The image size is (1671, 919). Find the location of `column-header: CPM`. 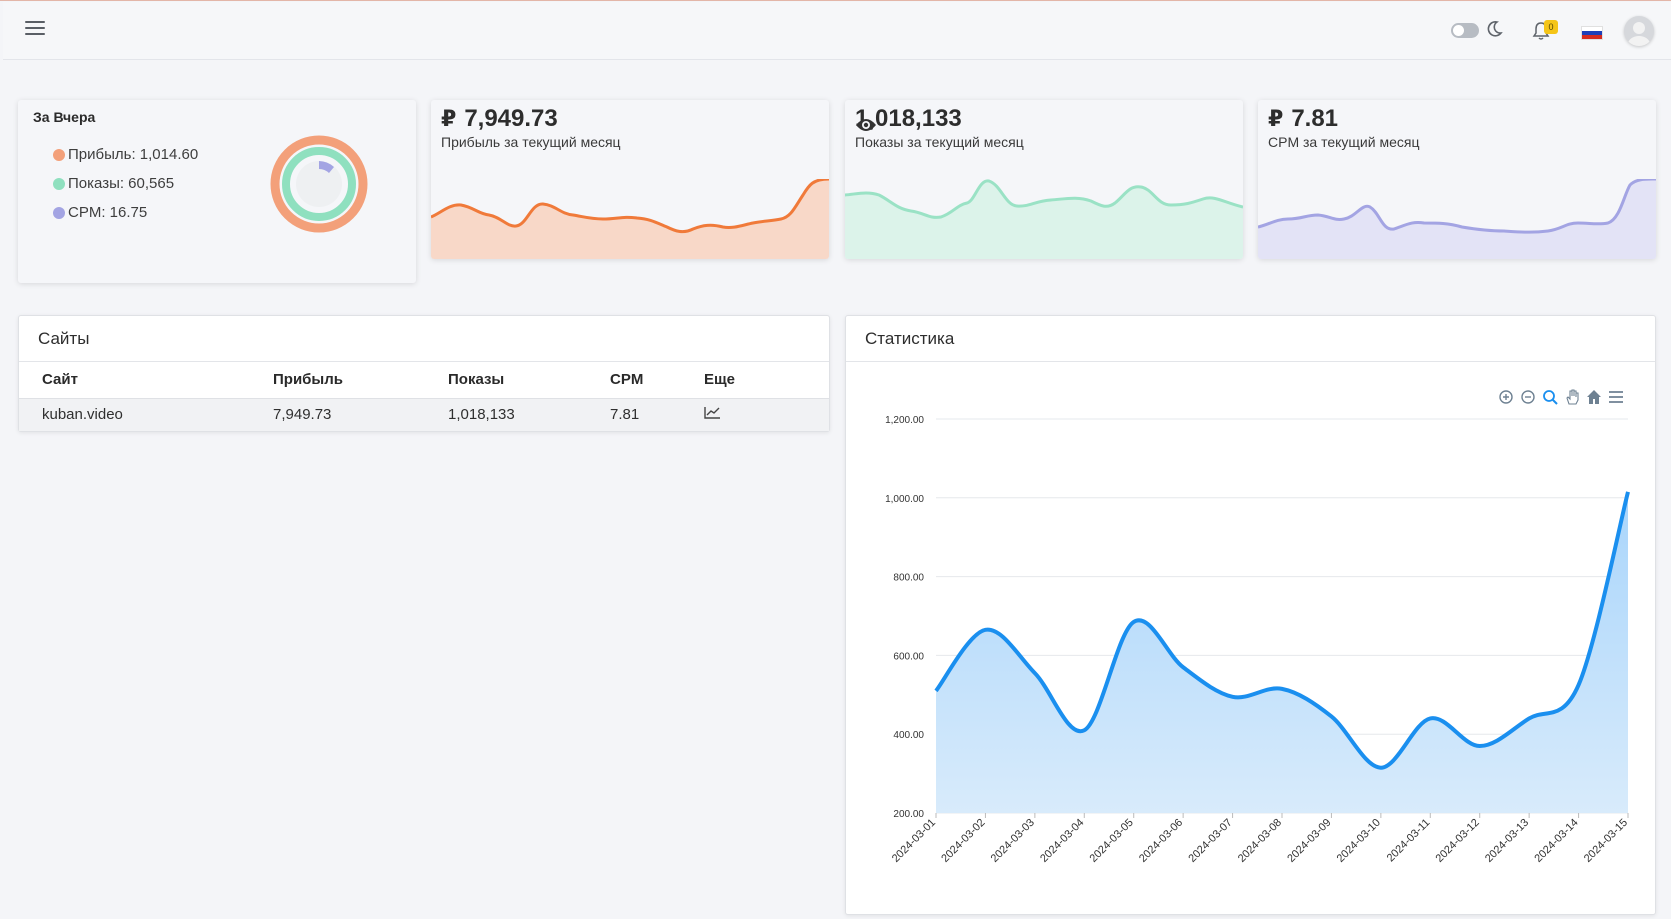

column-header: CPM is located at coordinates (657, 380).